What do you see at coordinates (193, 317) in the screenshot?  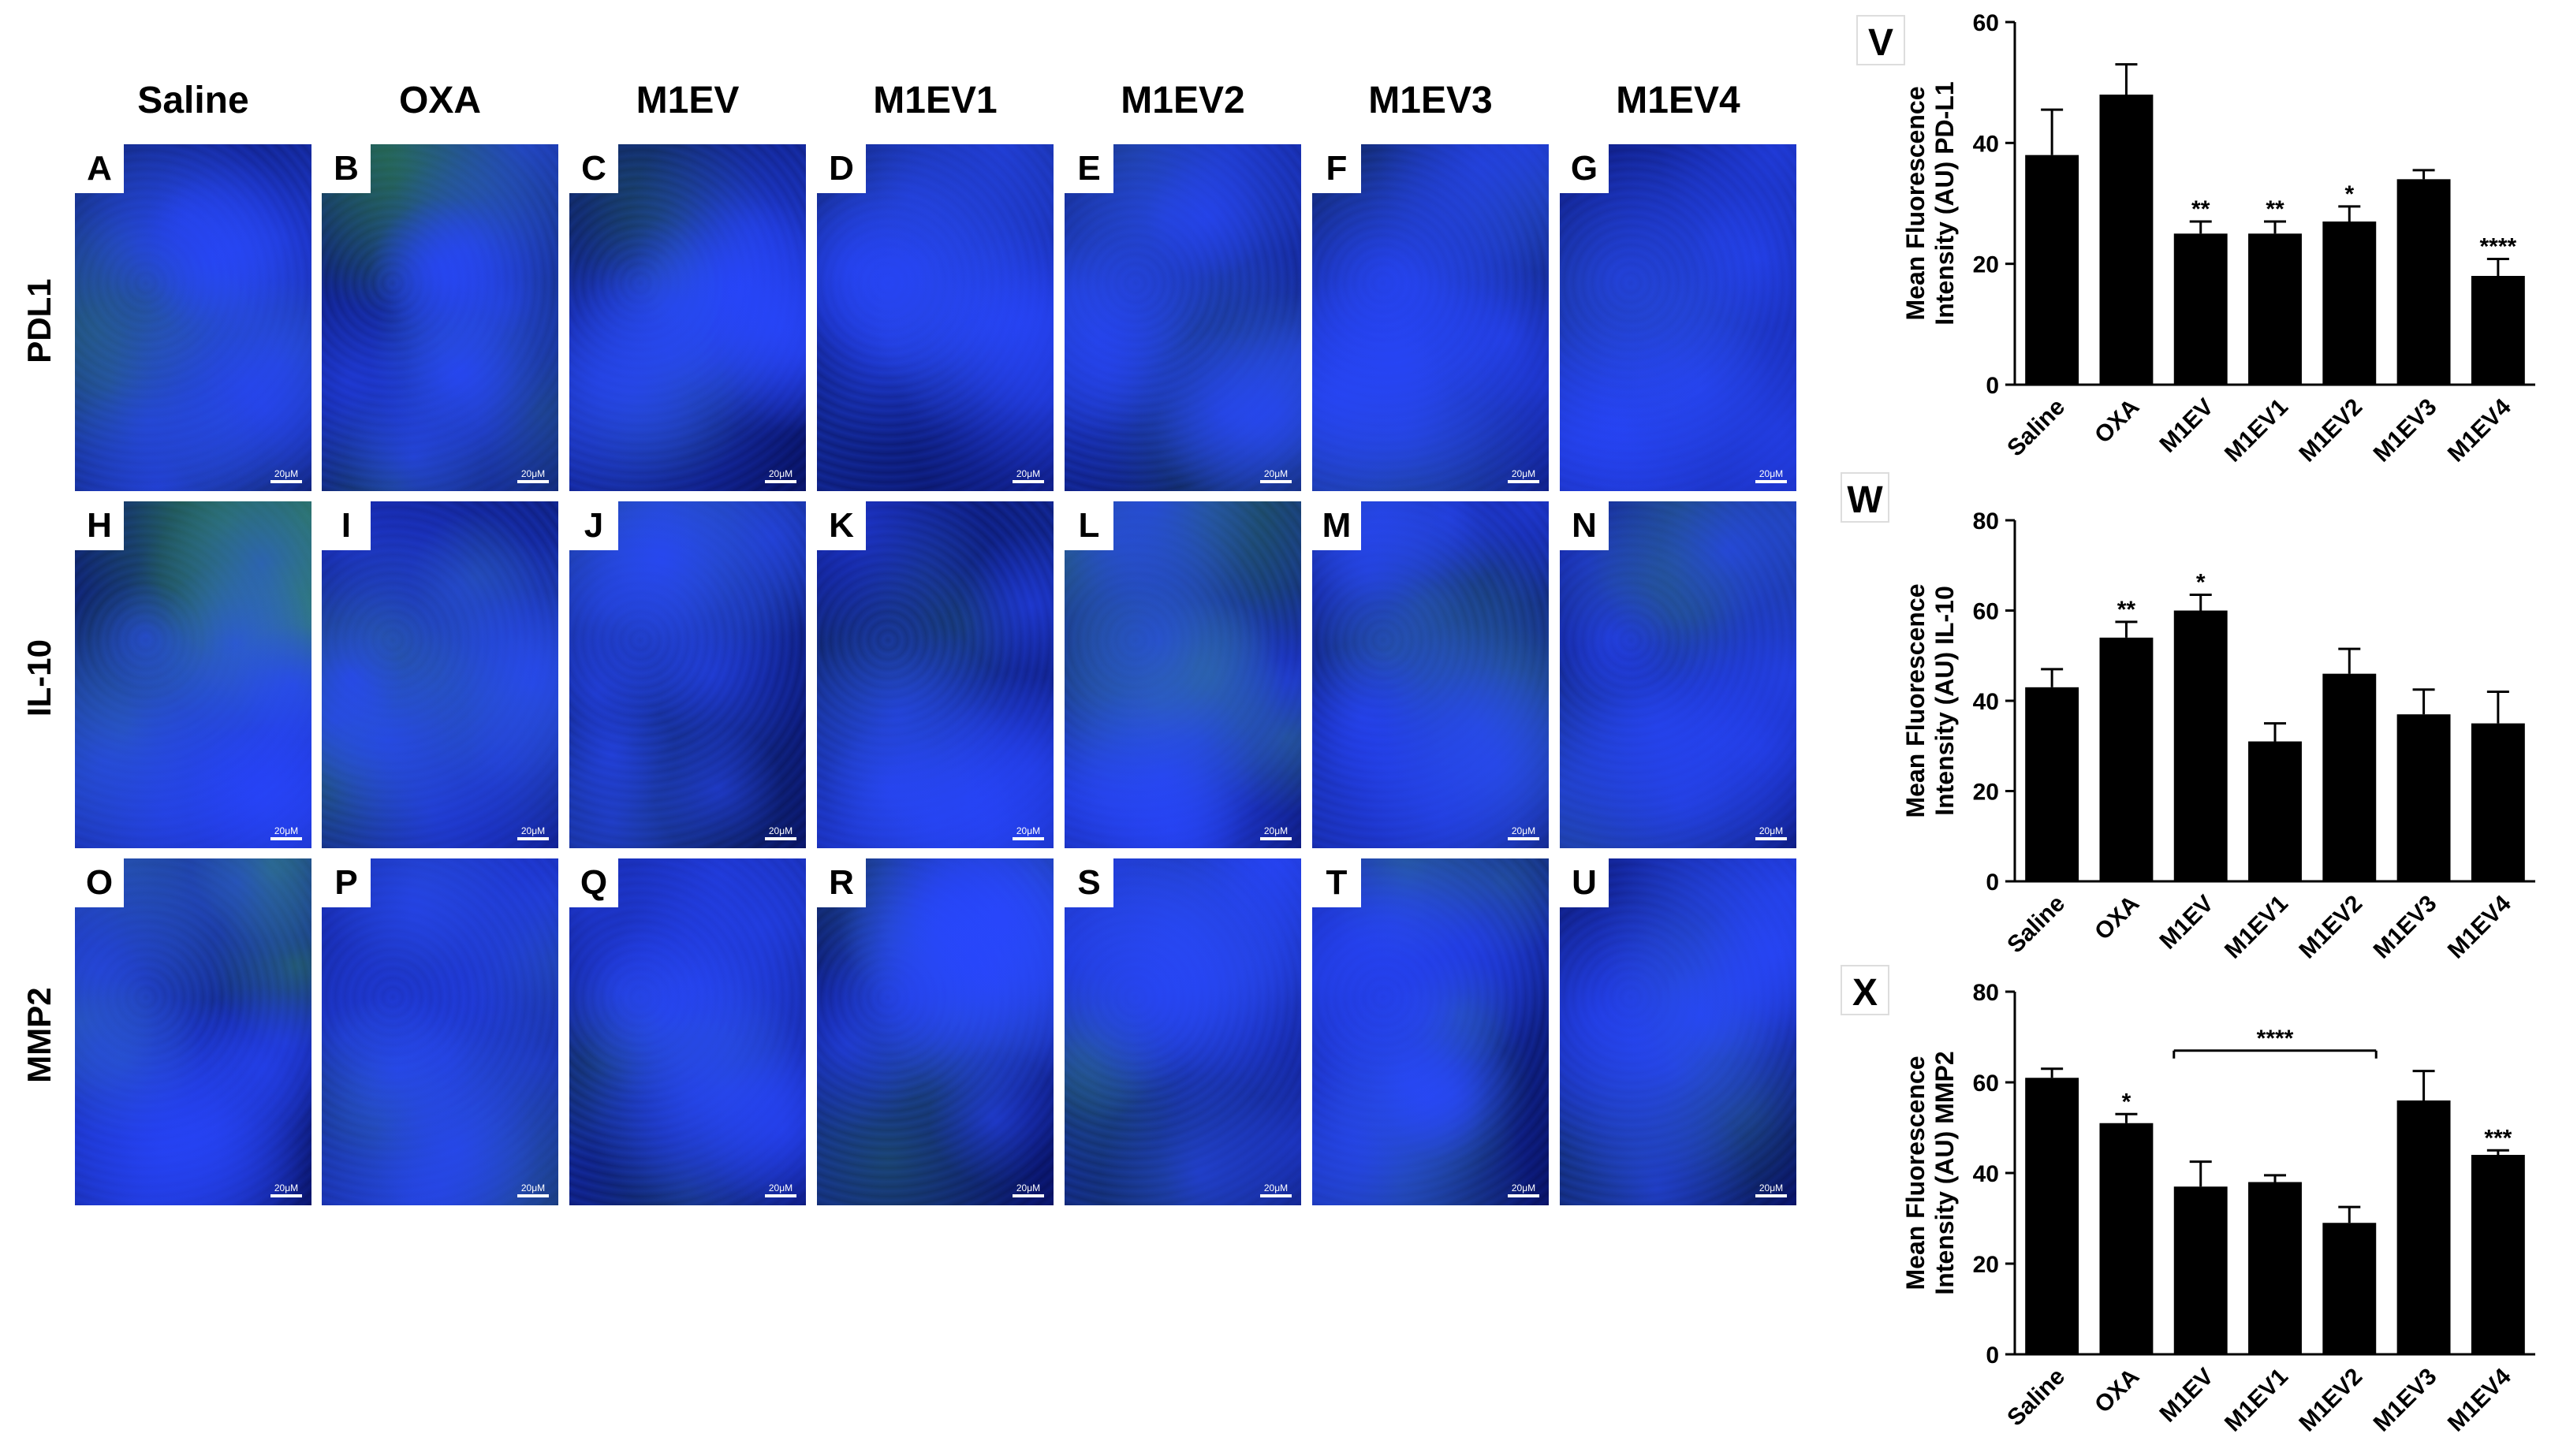 I see `micrograph-panel: A 20μM` at bounding box center [193, 317].